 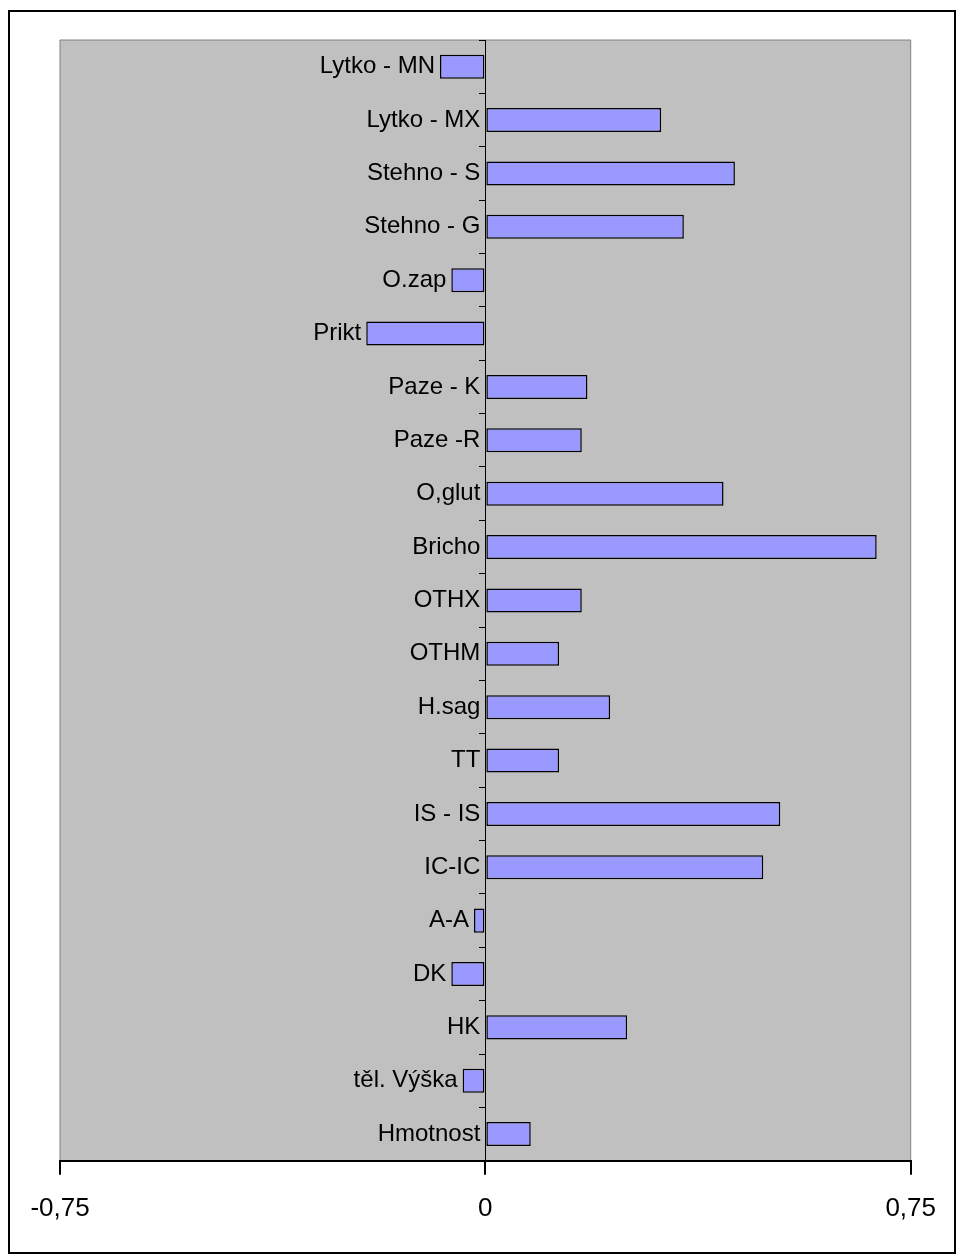 What do you see at coordinates (466, 759) in the screenshot?
I see `y-tick-label: TT` at bounding box center [466, 759].